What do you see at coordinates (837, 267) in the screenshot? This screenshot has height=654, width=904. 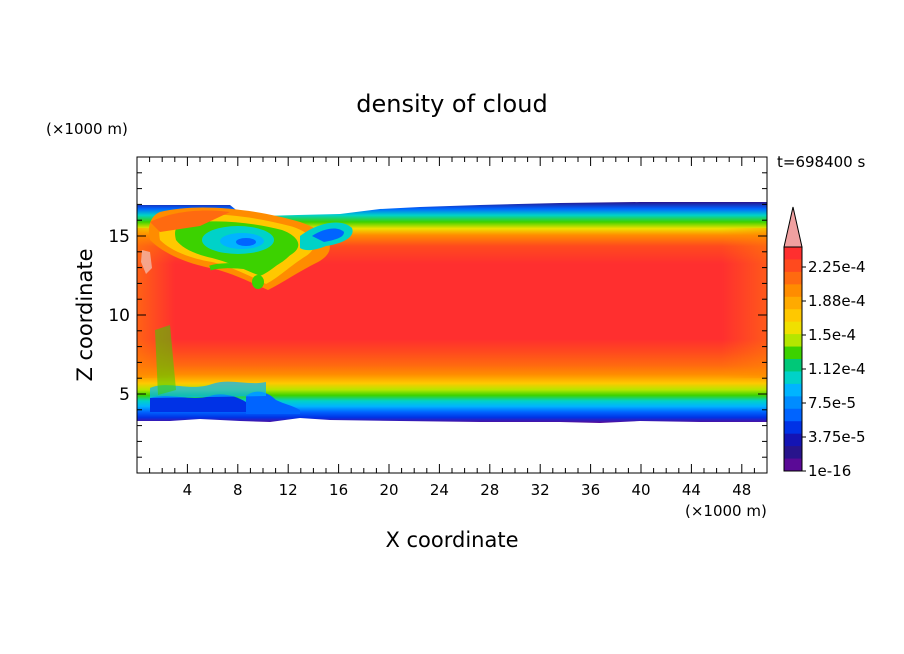 I see `colorbar-label: 2.25e-4` at bounding box center [837, 267].